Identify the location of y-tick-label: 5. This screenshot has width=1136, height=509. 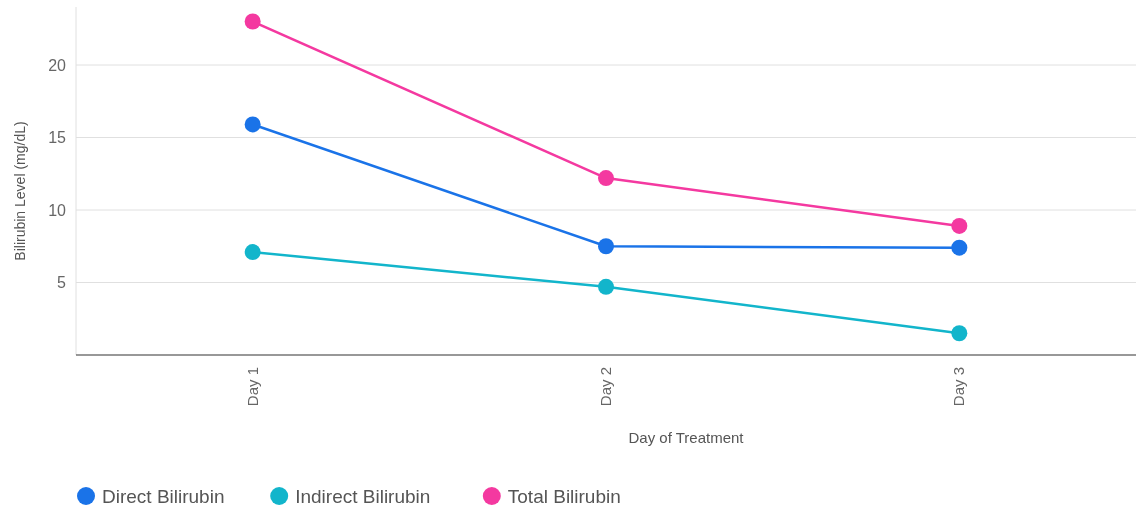
(62, 283).